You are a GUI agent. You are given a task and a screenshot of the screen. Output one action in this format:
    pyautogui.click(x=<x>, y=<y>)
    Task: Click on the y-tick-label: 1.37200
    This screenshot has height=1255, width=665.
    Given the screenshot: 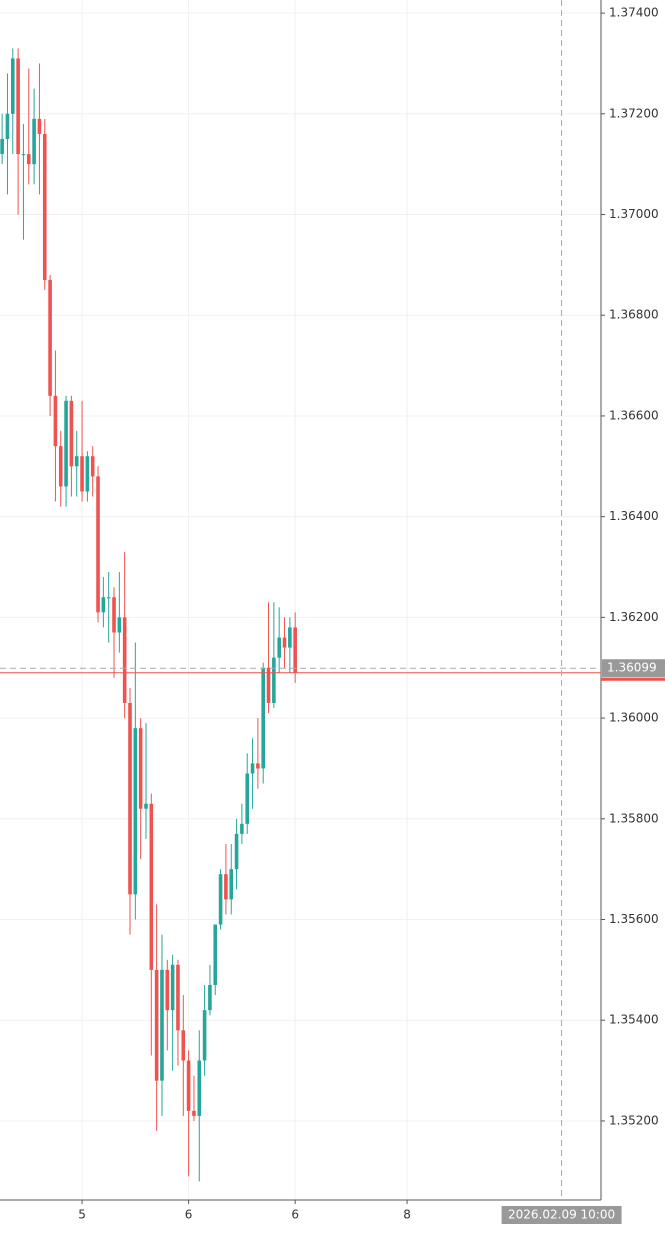 What is the action you would take?
    pyautogui.click(x=634, y=113)
    